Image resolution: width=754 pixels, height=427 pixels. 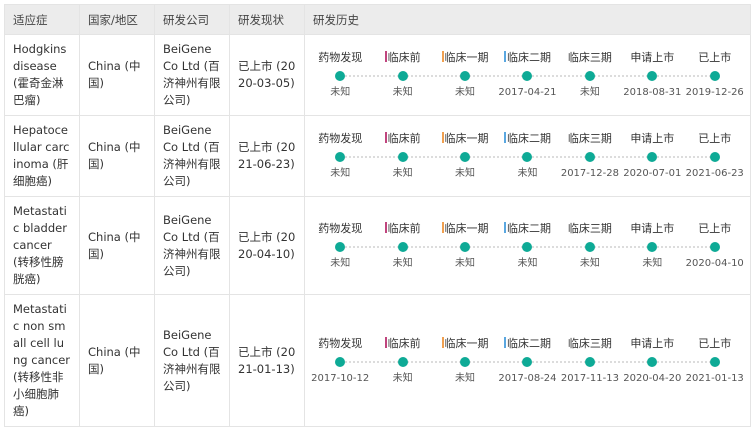 I want to click on cell-status: 已上市 (2021-06-23), so click(x=267, y=156).